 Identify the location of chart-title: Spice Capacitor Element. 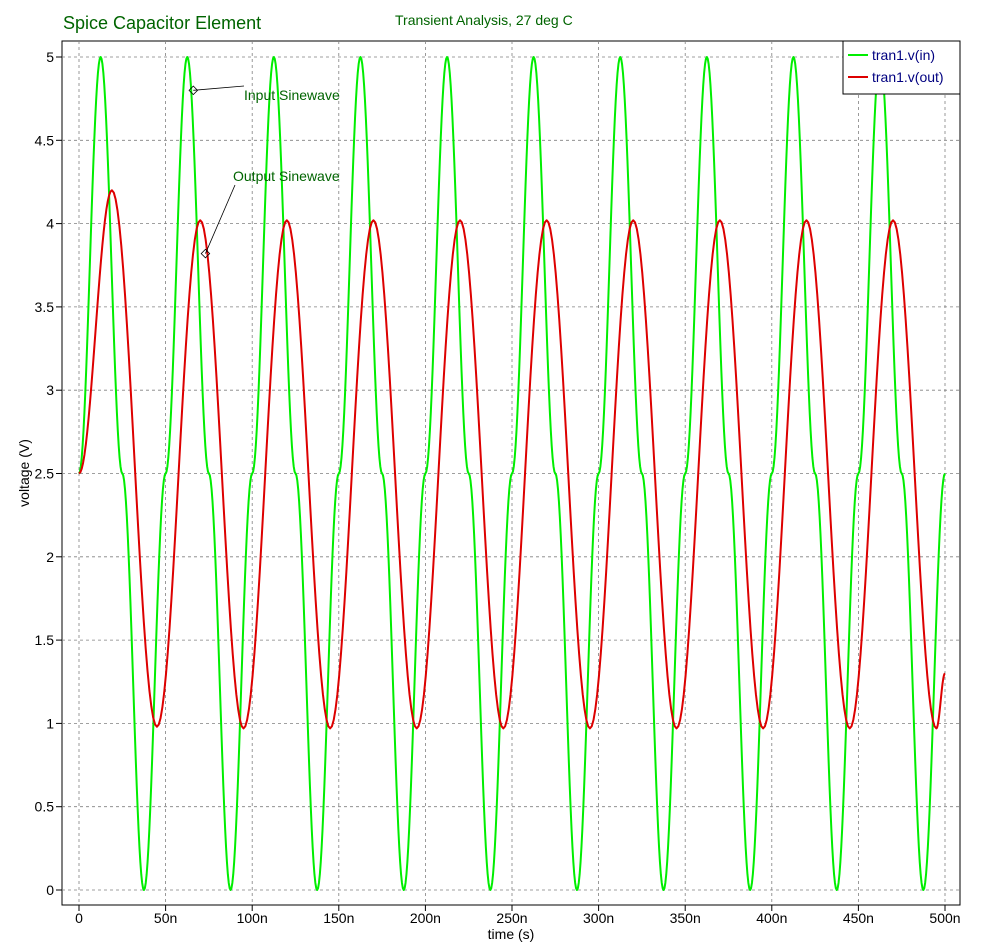
(162, 23).